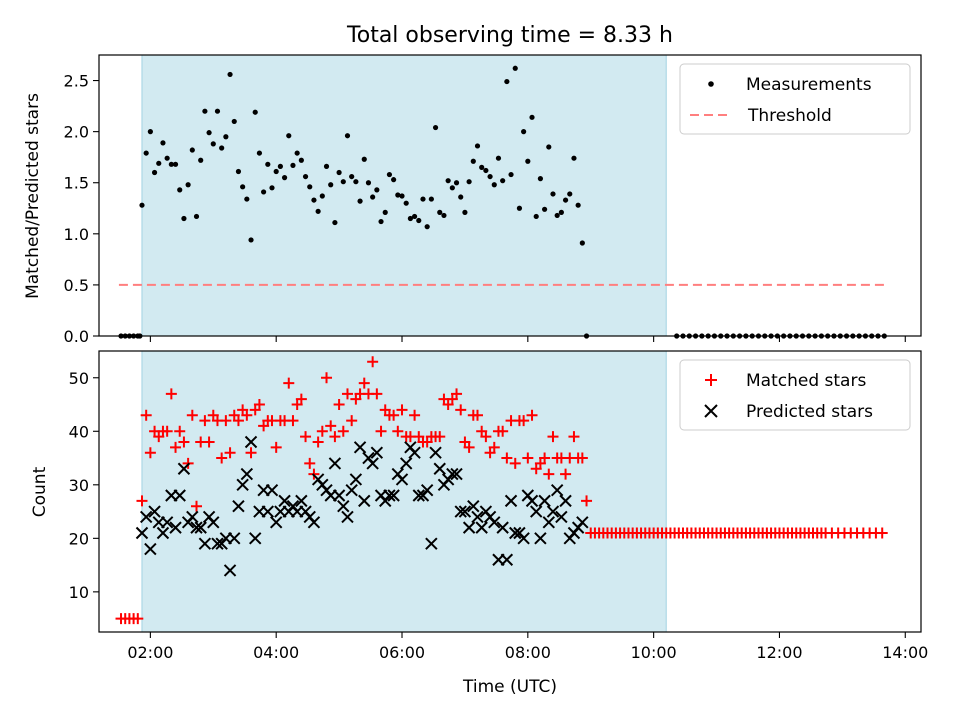 Image resolution: width=960 pixels, height=720 pixels. What do you see at coordinates (79, 592) in the screenshot?
I see `y-tick-label: 10` at bounding box center [79, 592].